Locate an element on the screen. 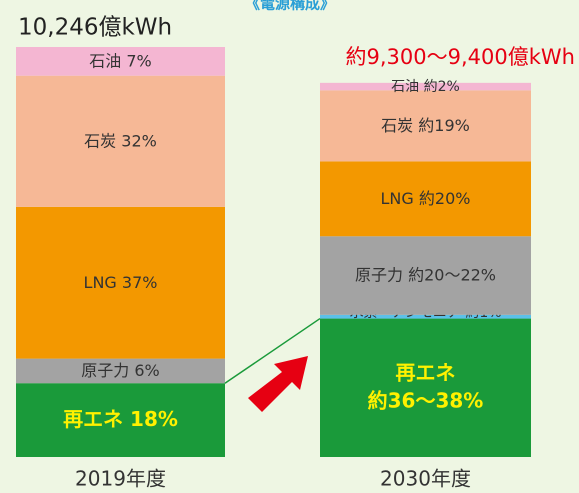 This screenshot has width=579, height=493. x-tick-label: 2030年度 is located at coordinates (425, 479).